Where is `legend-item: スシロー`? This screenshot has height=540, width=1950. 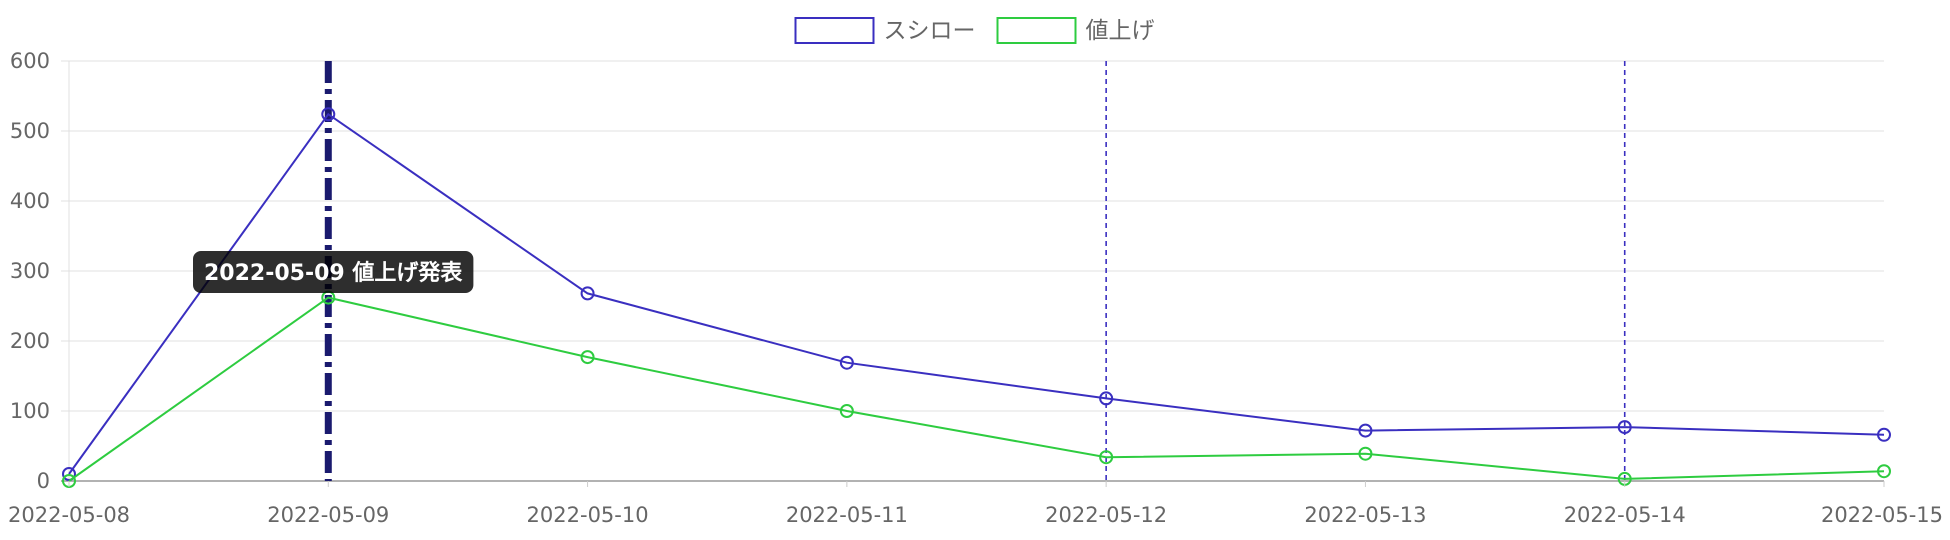 legend-item: スシロー is located at coordinates (885, 30).